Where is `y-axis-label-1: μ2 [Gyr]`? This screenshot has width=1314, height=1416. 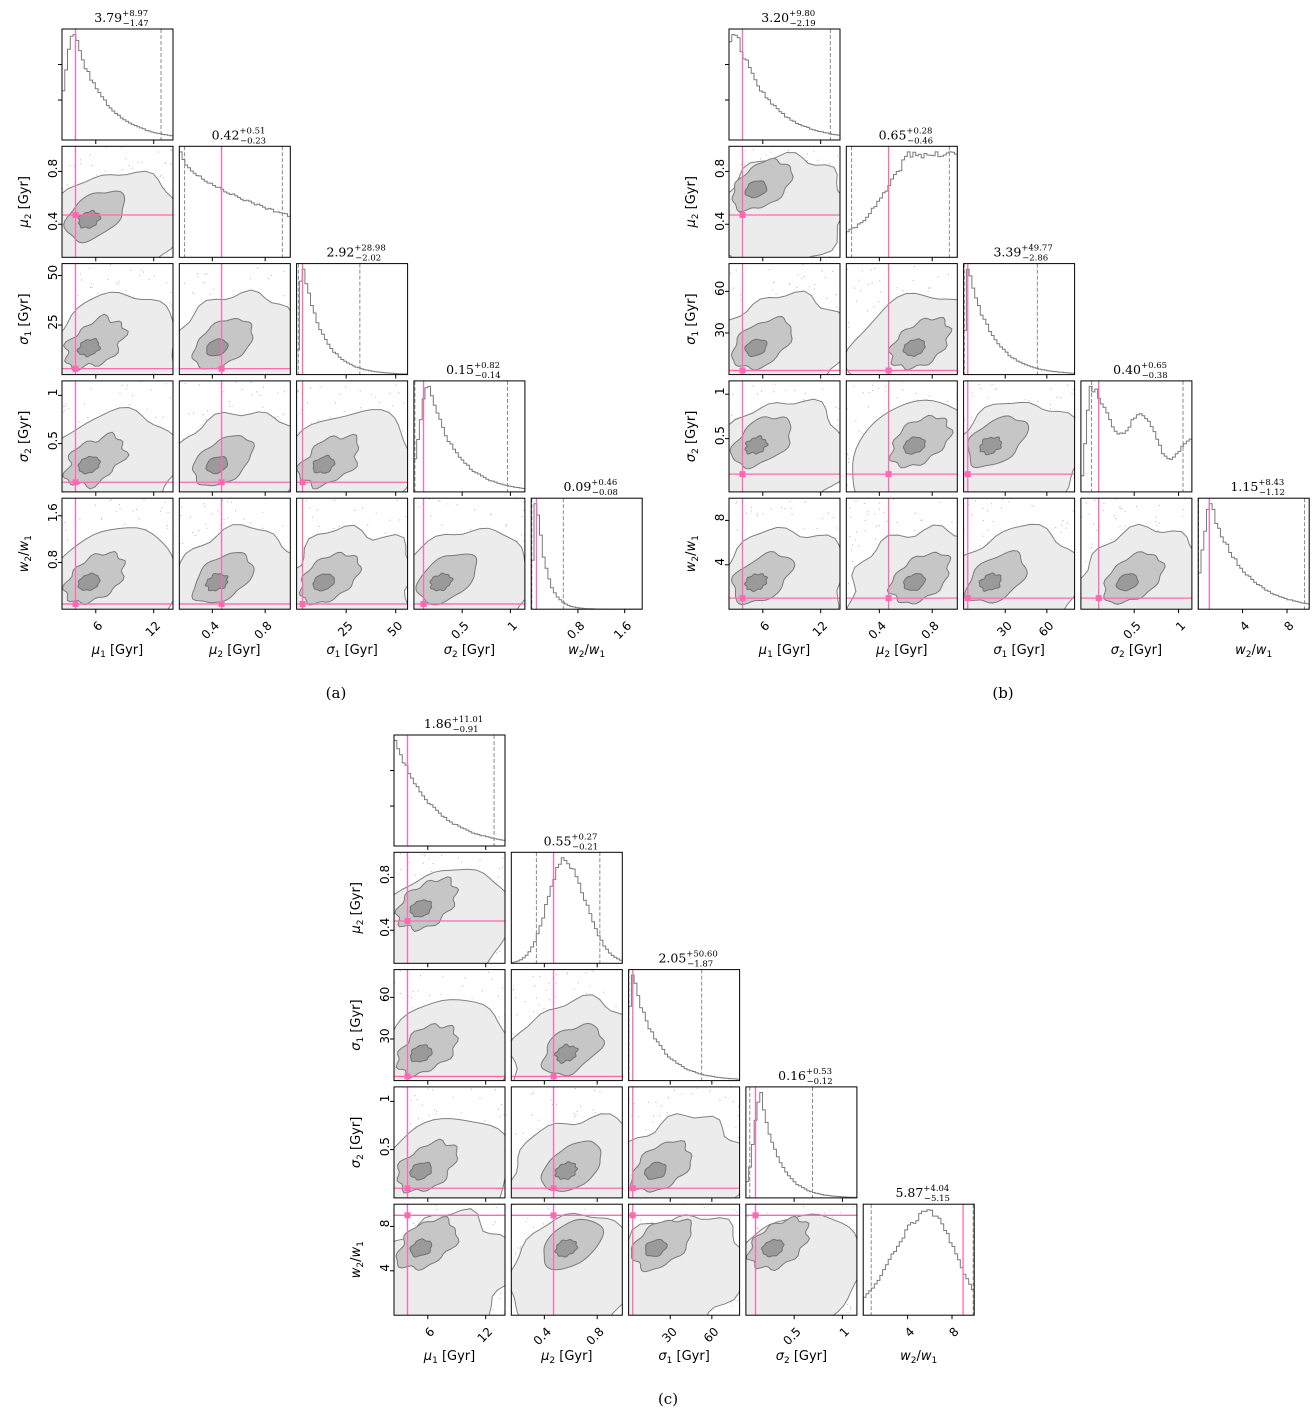 y-axis-label-1: μ2 [Gyr] is located at coordinates (25, 202).